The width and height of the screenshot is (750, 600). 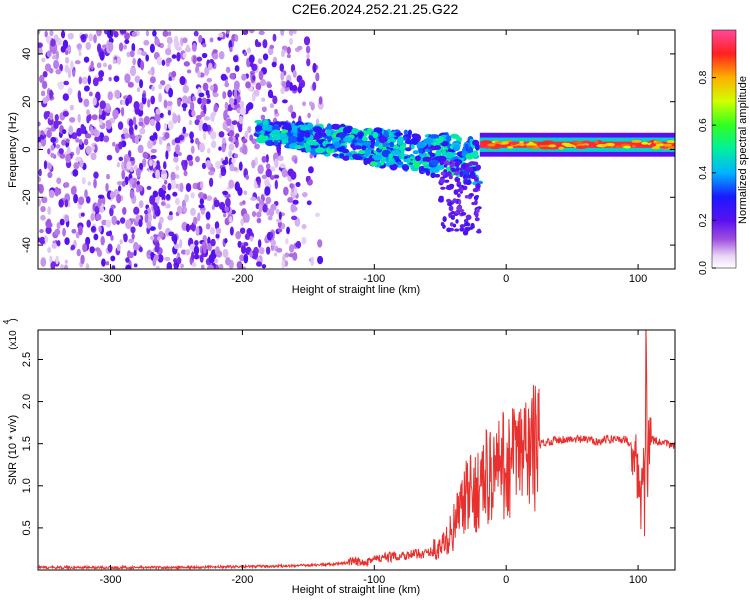 I want to click on spectrogram-x-tick-label: -100, so click(x=374, y=279).